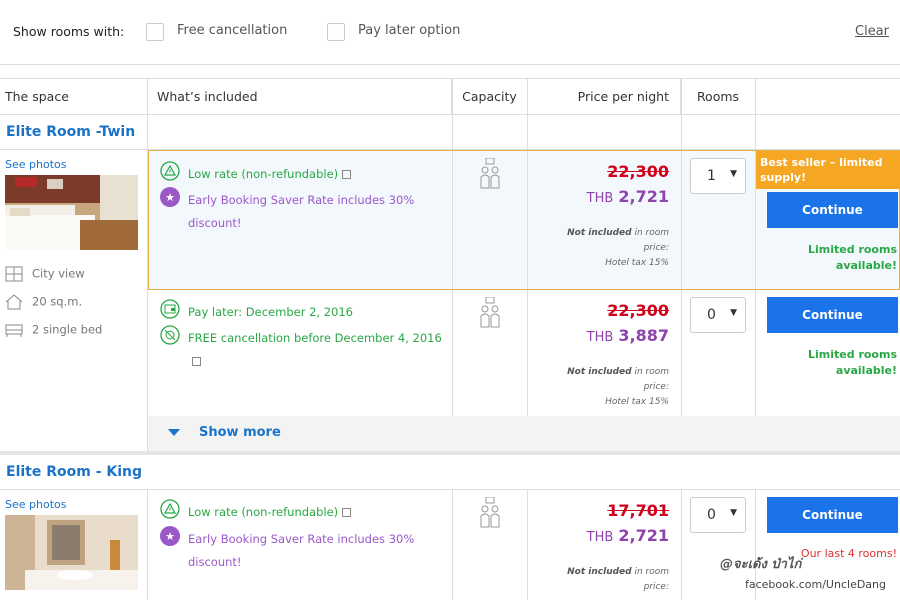 This screenshot has height=600, width=900. I want to click on bathroom-image, so click(71, 552).